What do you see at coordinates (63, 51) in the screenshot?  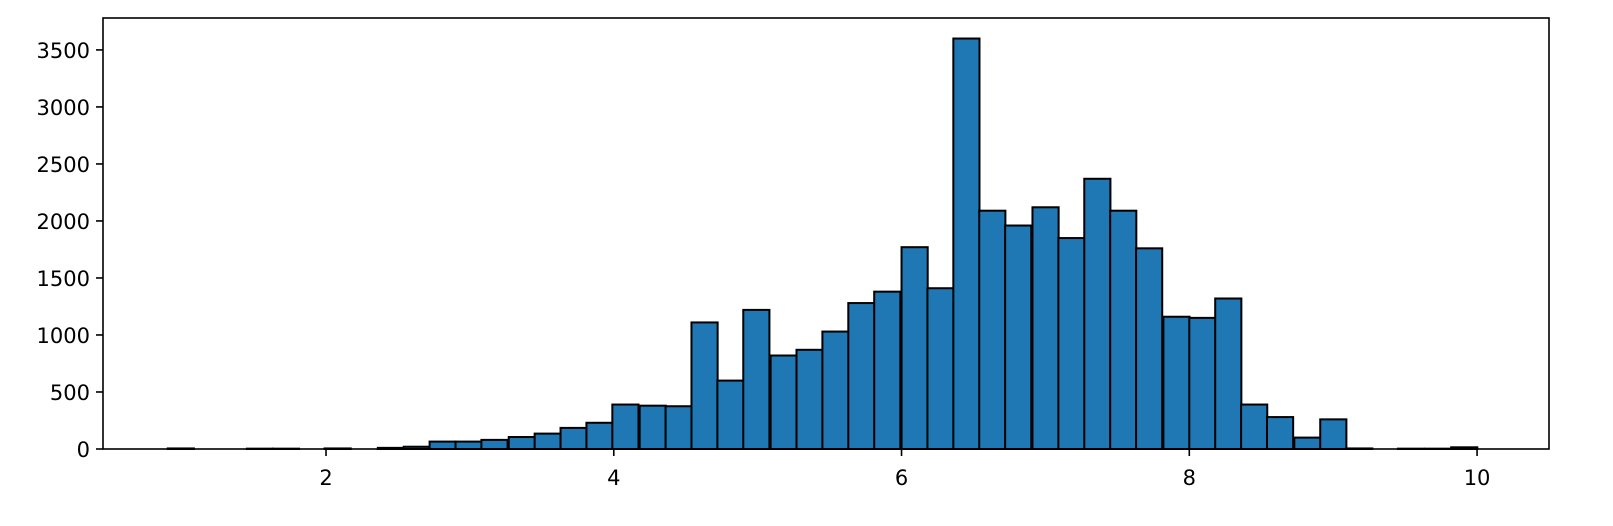 I see `y-tick-label-7: 3500` at bounding box center [63, 51].